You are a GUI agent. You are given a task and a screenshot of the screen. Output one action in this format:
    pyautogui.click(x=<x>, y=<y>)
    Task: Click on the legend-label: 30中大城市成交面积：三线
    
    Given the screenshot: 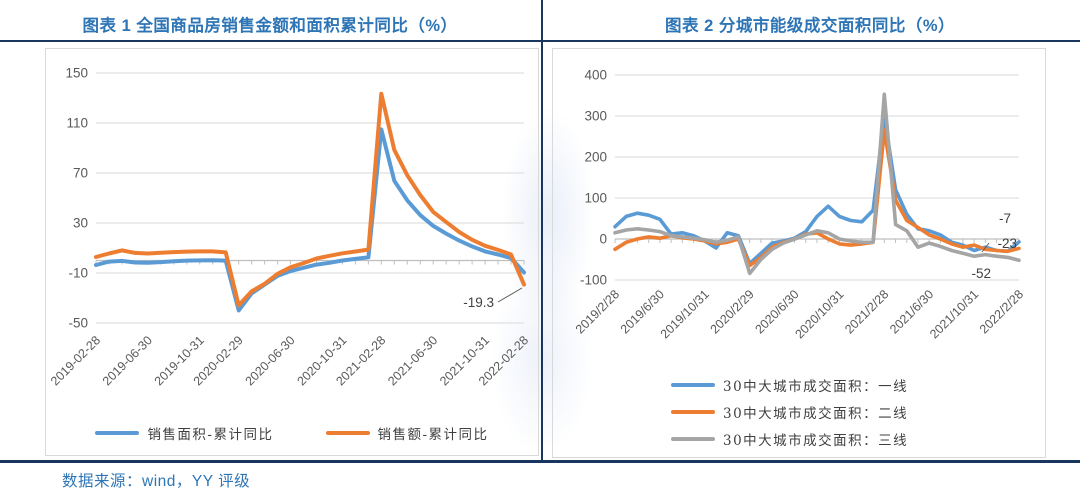 What is the action you would take?
    pyautogui.click(x=816, y=441)
    